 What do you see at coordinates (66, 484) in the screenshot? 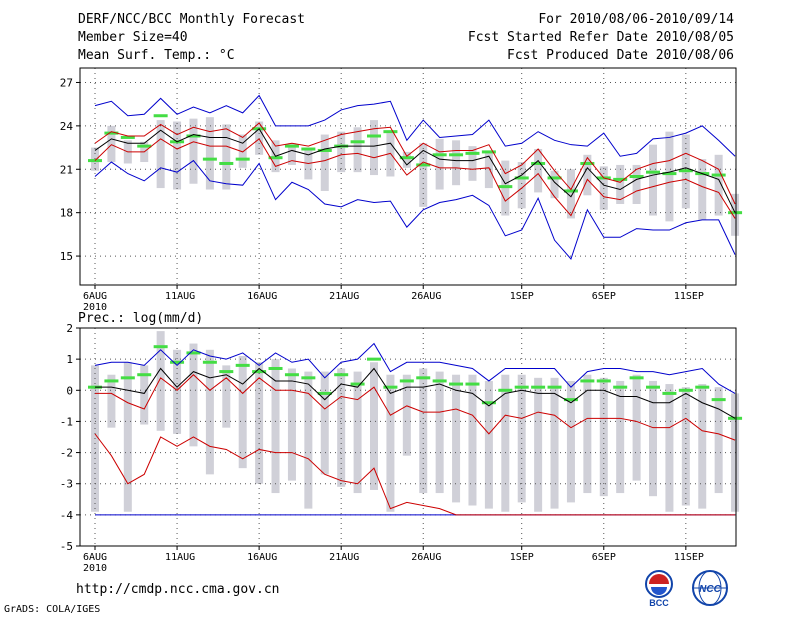
I see `prec-y-tick-label: -3` at bounding box center [66, 484].